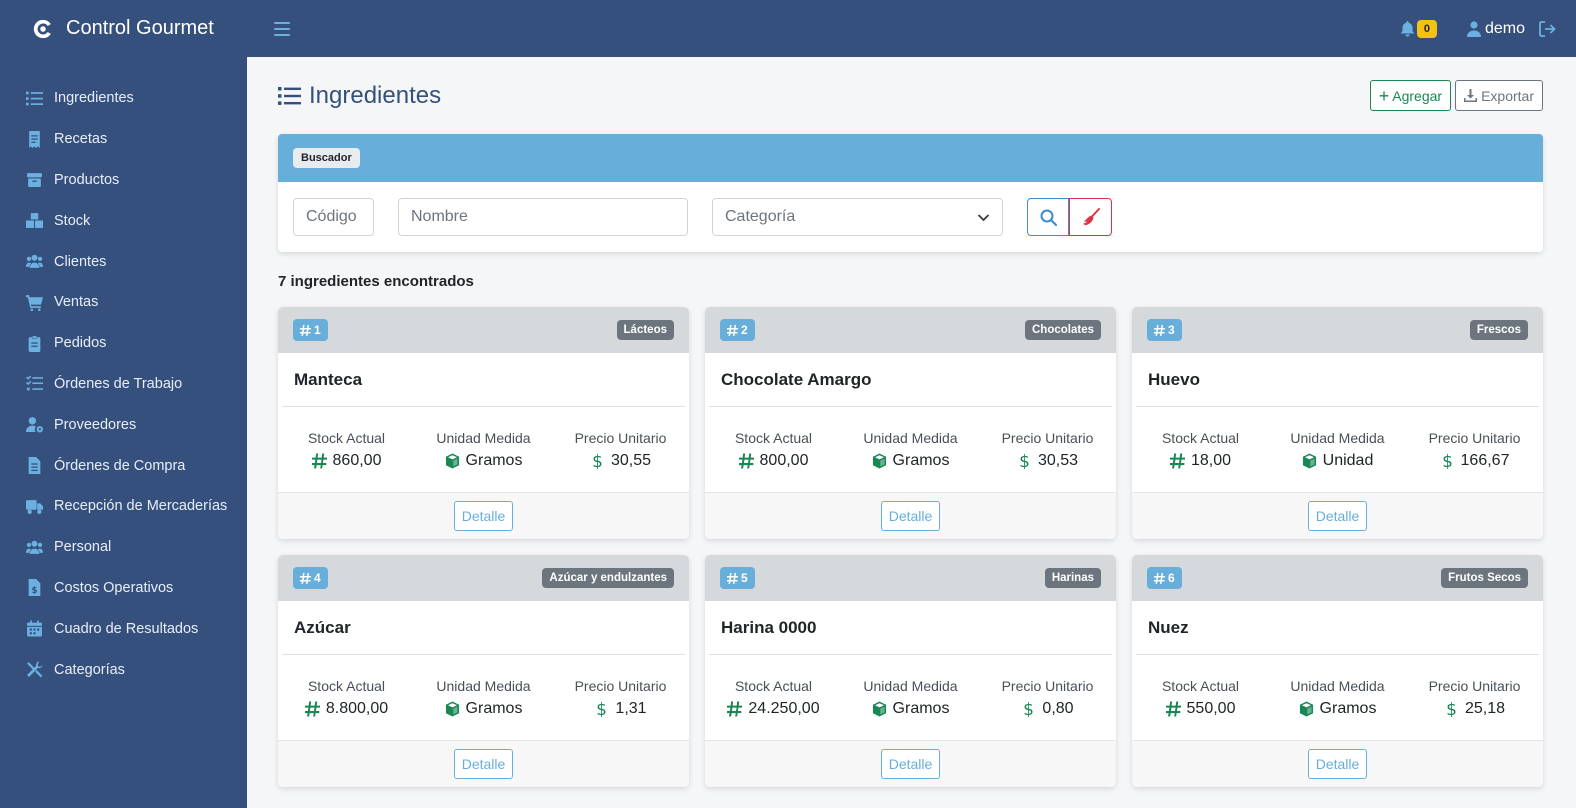 This screenshot has height=808, width=1576. I want to click on card-header: 2 Chocolates, so click(910, 330).